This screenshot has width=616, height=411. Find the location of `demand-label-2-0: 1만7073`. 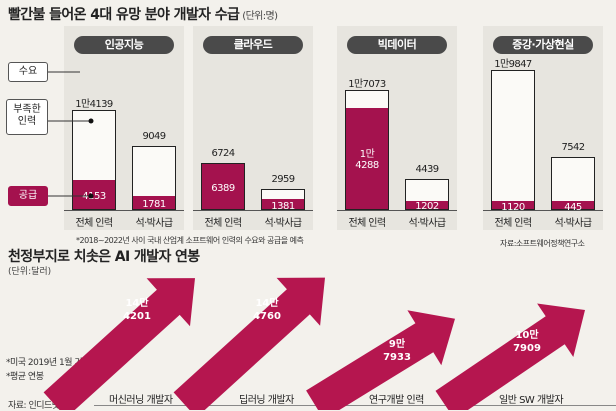

demand-label-2-0: 1만7073 is located at coordinates (367, 84).